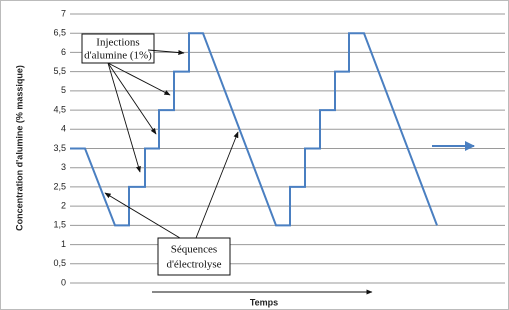  Describe the element at coordinates (59, 186) in the screenshot. I see `y-tick-label: 2,5` at that location.